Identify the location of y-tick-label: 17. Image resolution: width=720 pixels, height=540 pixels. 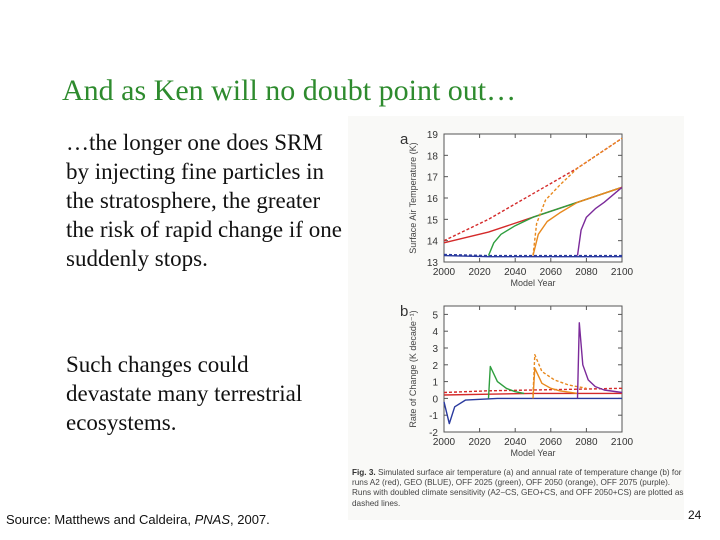
(433, 178).